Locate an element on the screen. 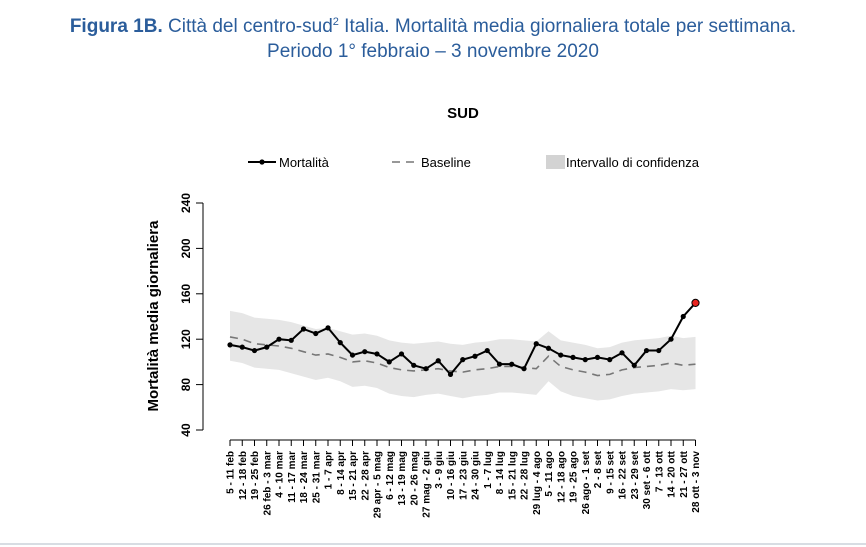 The image size is (866, 547). y-tick-label: 120 is located at coordinates (186, 339).